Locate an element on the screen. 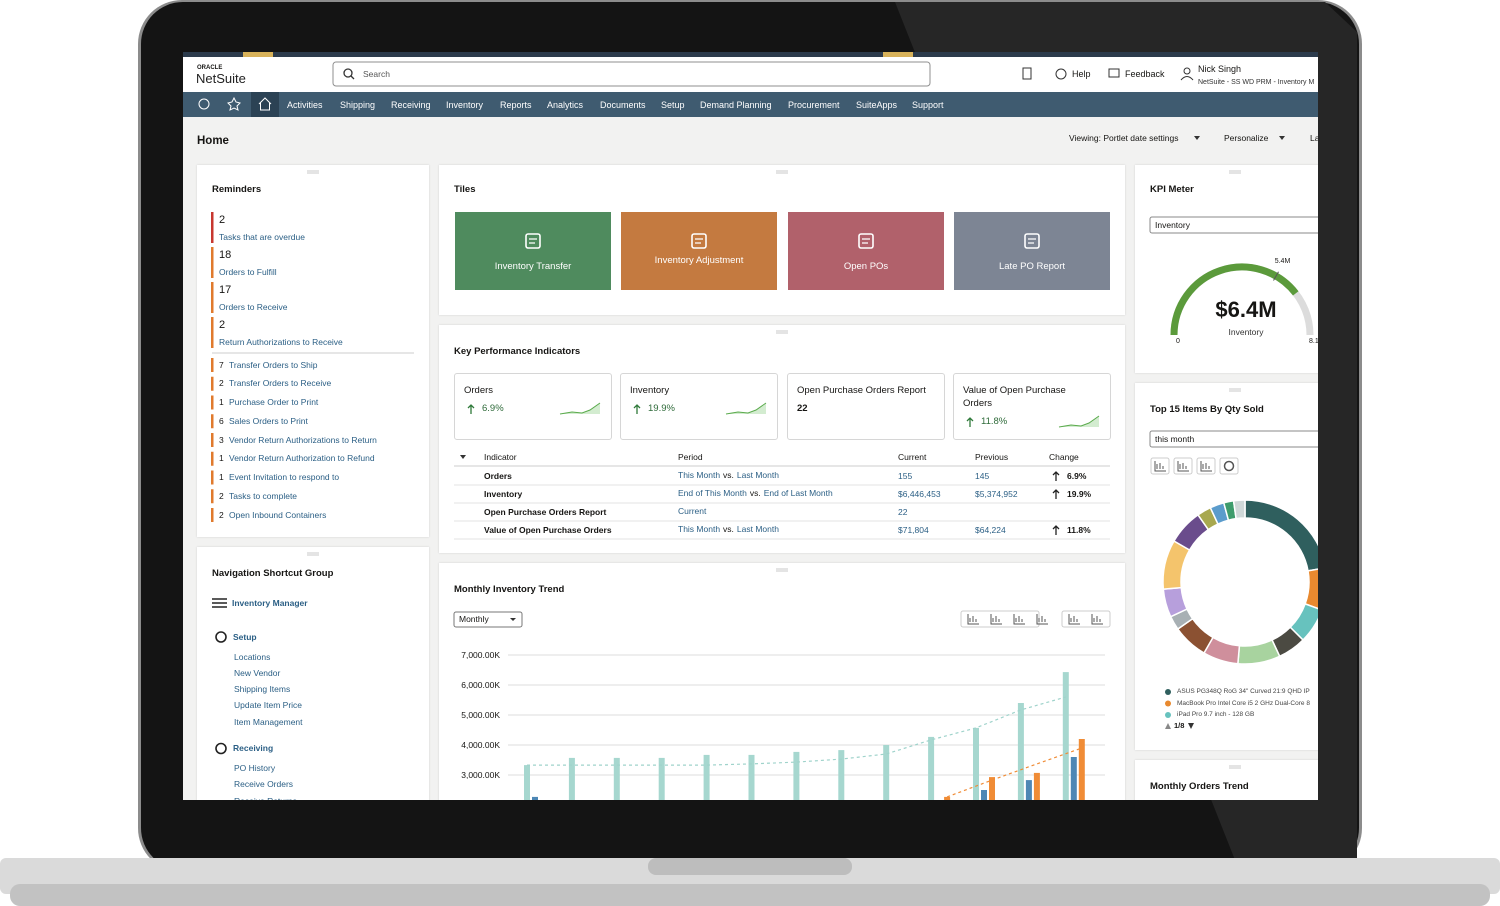 The image size is (1500, 906). reminder-count: 3 is located at coordinates (221, 439).